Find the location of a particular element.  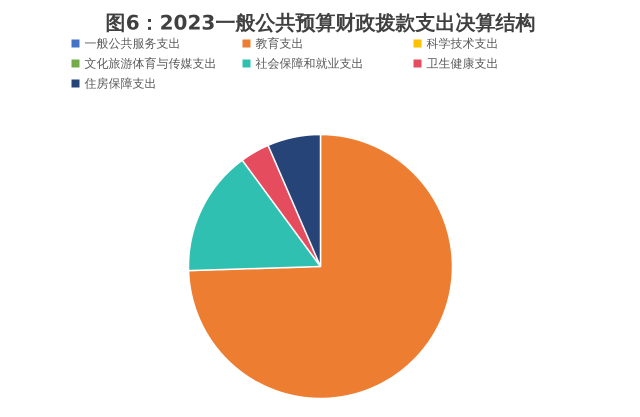

legend-label: 教育支出 is located at coordinates (280, 43).